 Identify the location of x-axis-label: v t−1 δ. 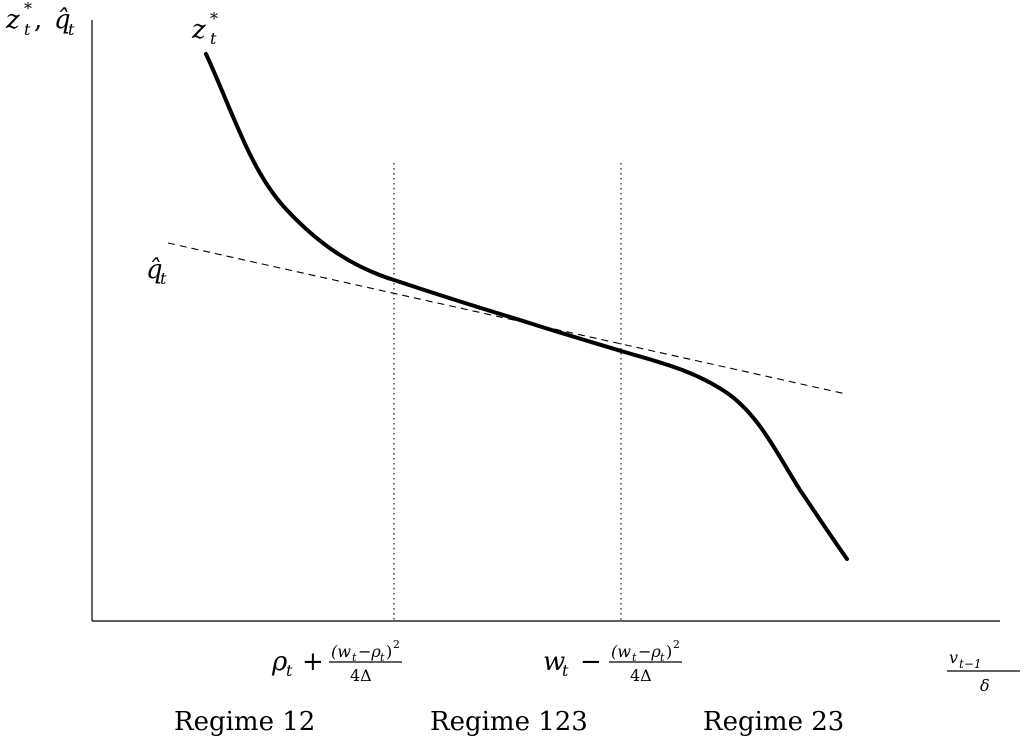
(983, 671).